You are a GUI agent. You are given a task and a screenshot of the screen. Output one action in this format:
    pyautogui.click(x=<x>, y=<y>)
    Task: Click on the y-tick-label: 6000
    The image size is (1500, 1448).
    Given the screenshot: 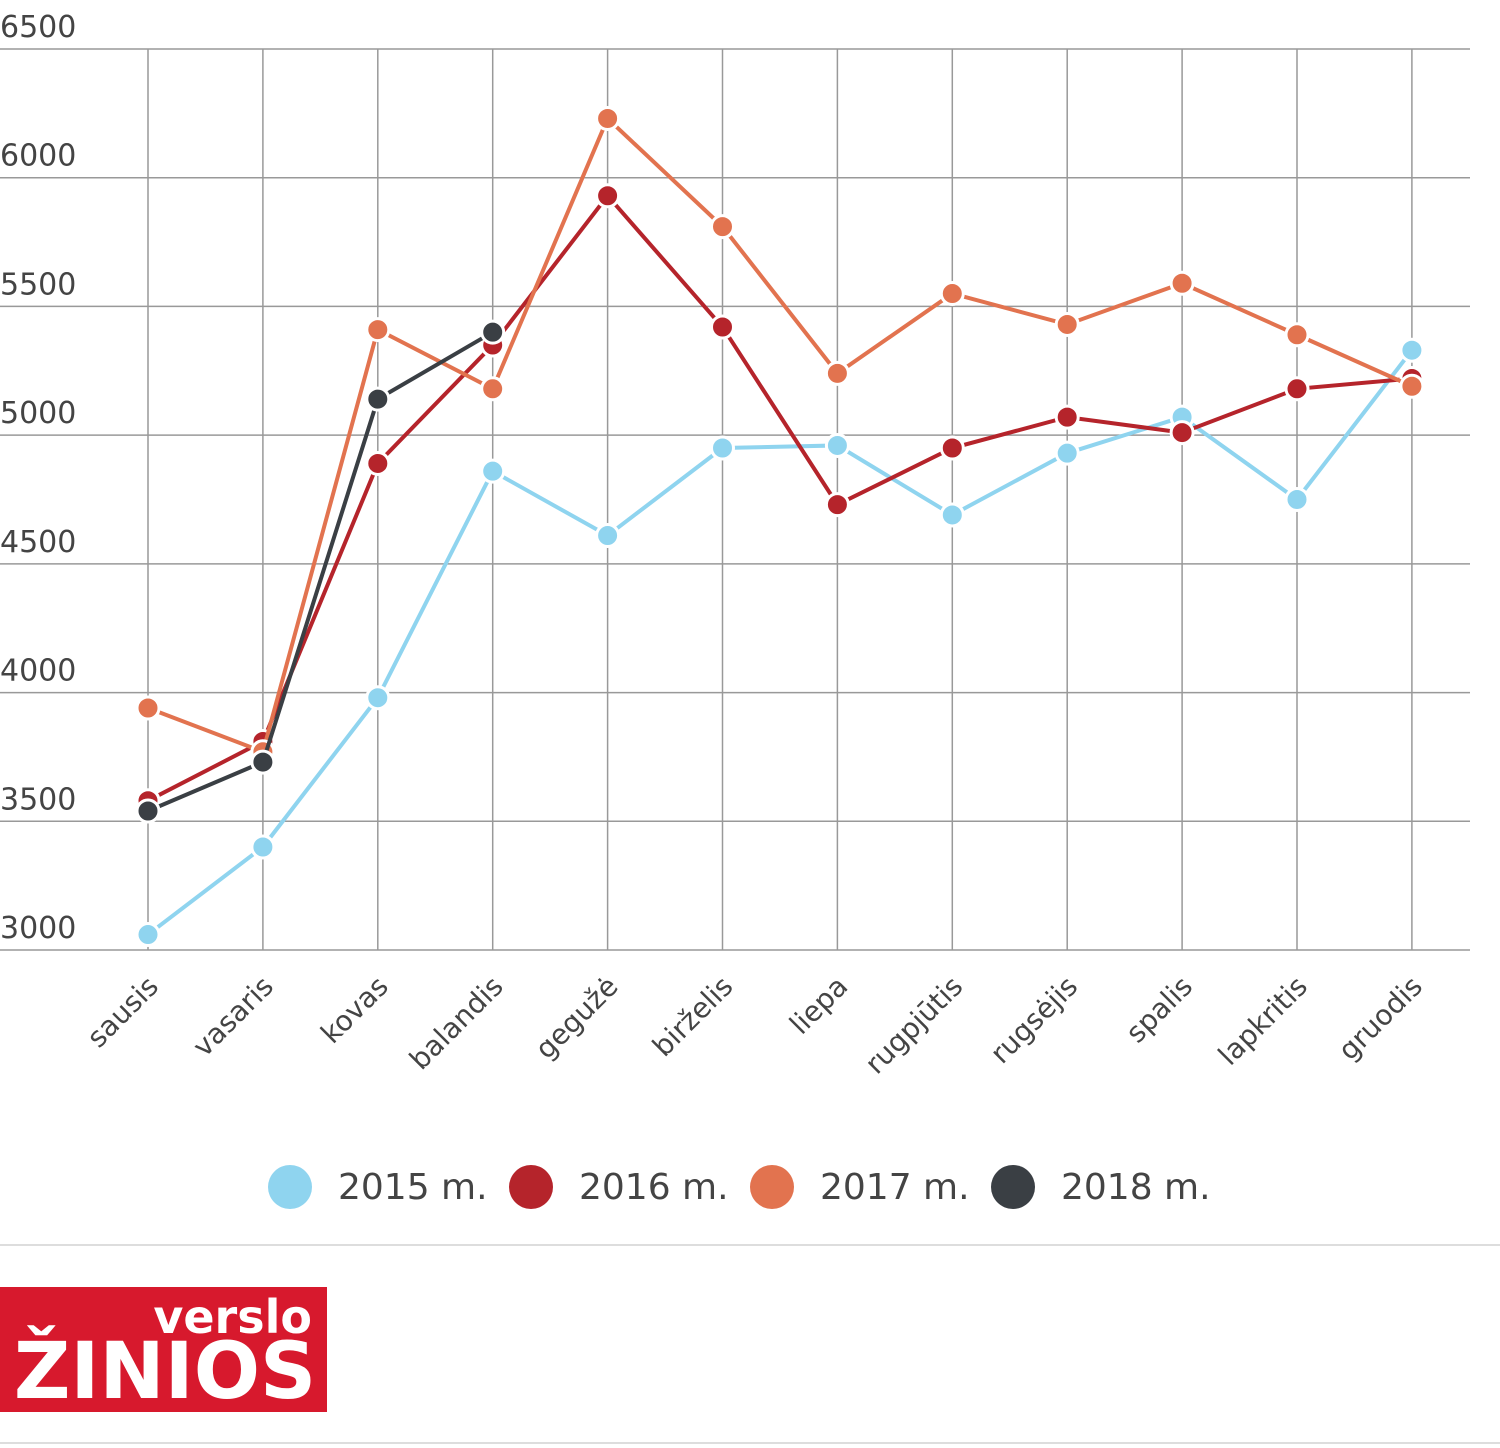 What is the action you would take?
    pyautogui.click(x=38, y=156)
    